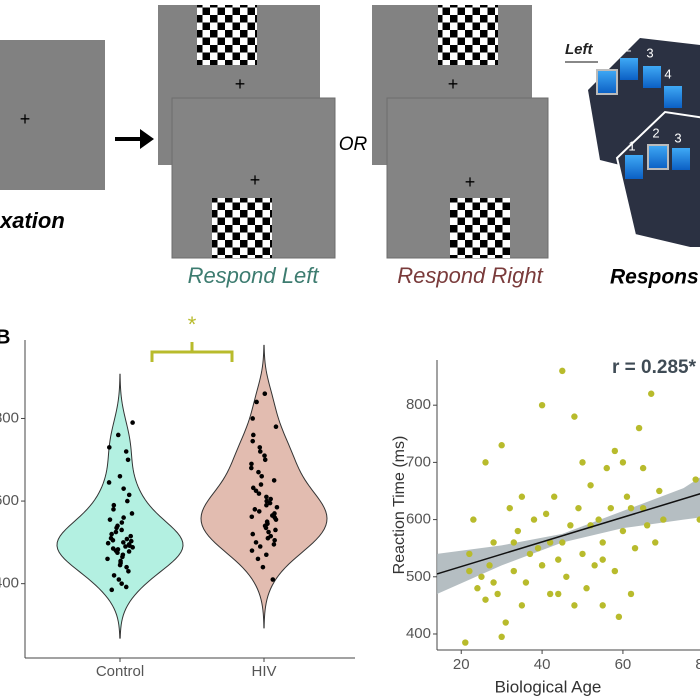 The width and height of the screenshot is (700, 700). What do you see at coordinates (623, 664) in the screenshot?
I see `x-tick-label: 60` at bounding box center [623, 664].